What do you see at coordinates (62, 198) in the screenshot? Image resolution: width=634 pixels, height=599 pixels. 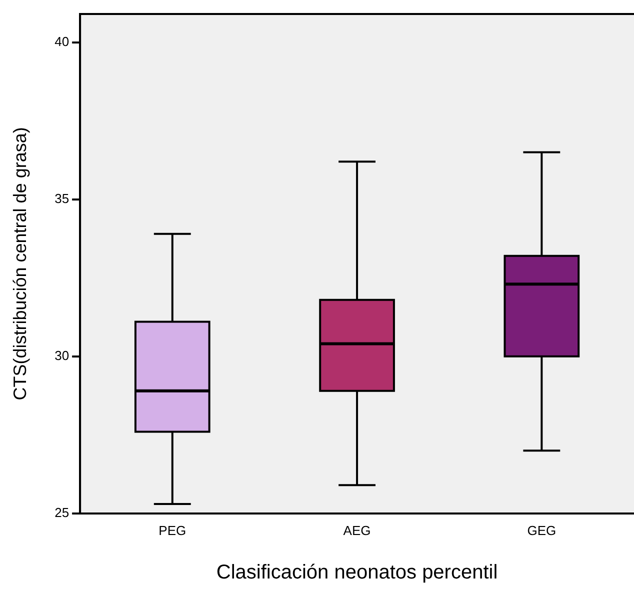 I see `y-tick-label: 35` at bounding box center [62, 198].